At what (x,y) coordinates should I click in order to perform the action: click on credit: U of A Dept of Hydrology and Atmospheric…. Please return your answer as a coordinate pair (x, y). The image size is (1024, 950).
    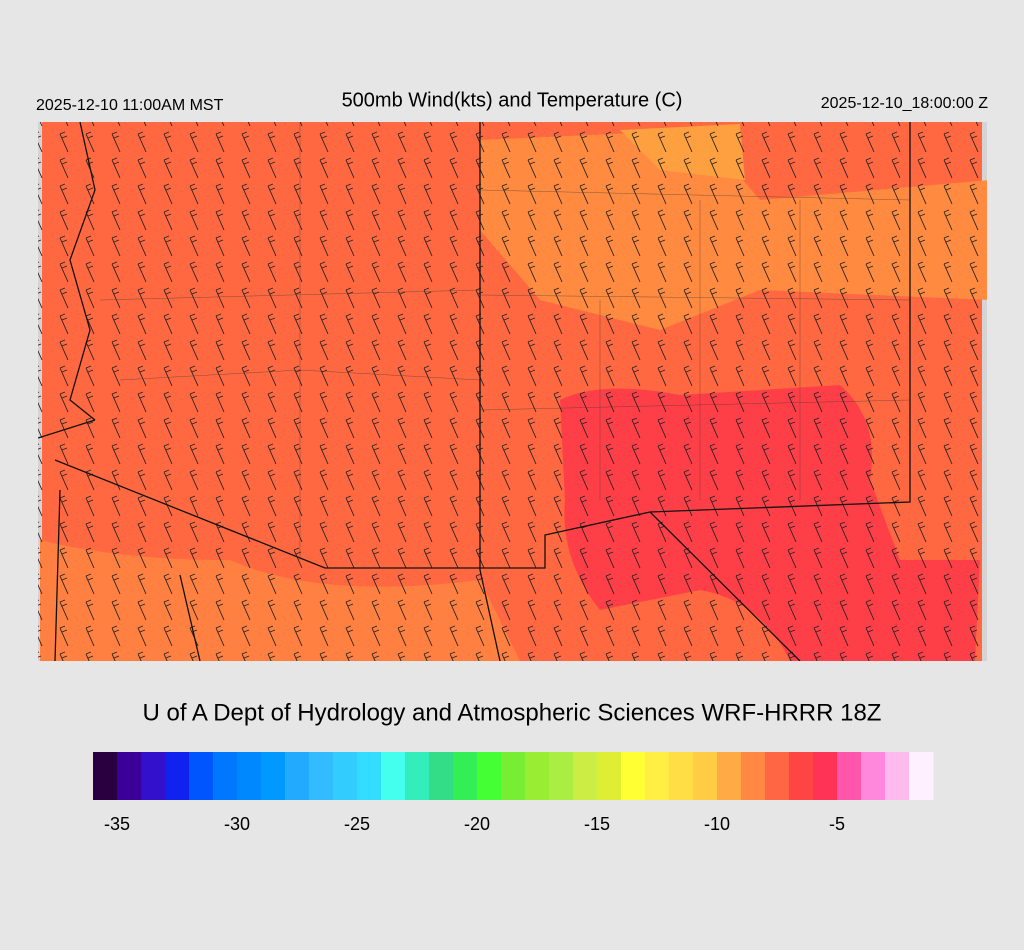
    Looking at the image, I should click on (512, 712).